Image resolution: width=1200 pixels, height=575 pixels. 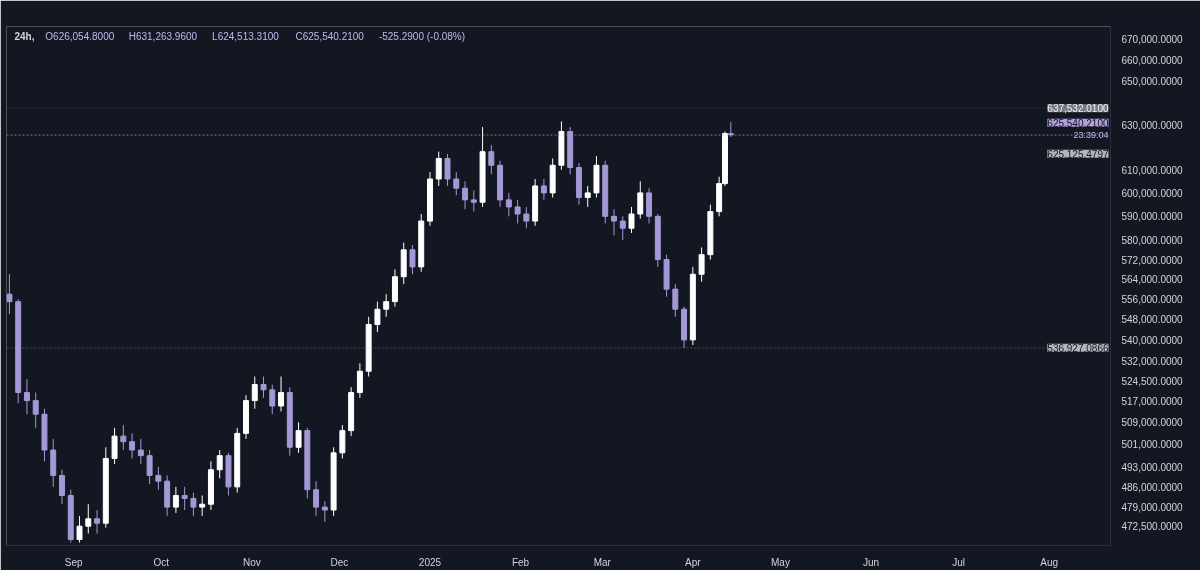 What do you see at coordinates (161, 562) in the screenshot?
I see `x-tick-label: Oct` at bounding box center [161, 562].